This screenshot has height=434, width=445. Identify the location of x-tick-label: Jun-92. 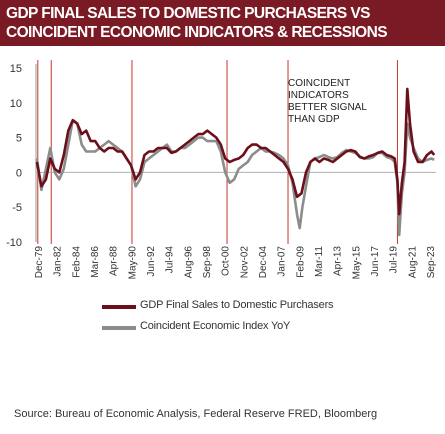
(151, 261).